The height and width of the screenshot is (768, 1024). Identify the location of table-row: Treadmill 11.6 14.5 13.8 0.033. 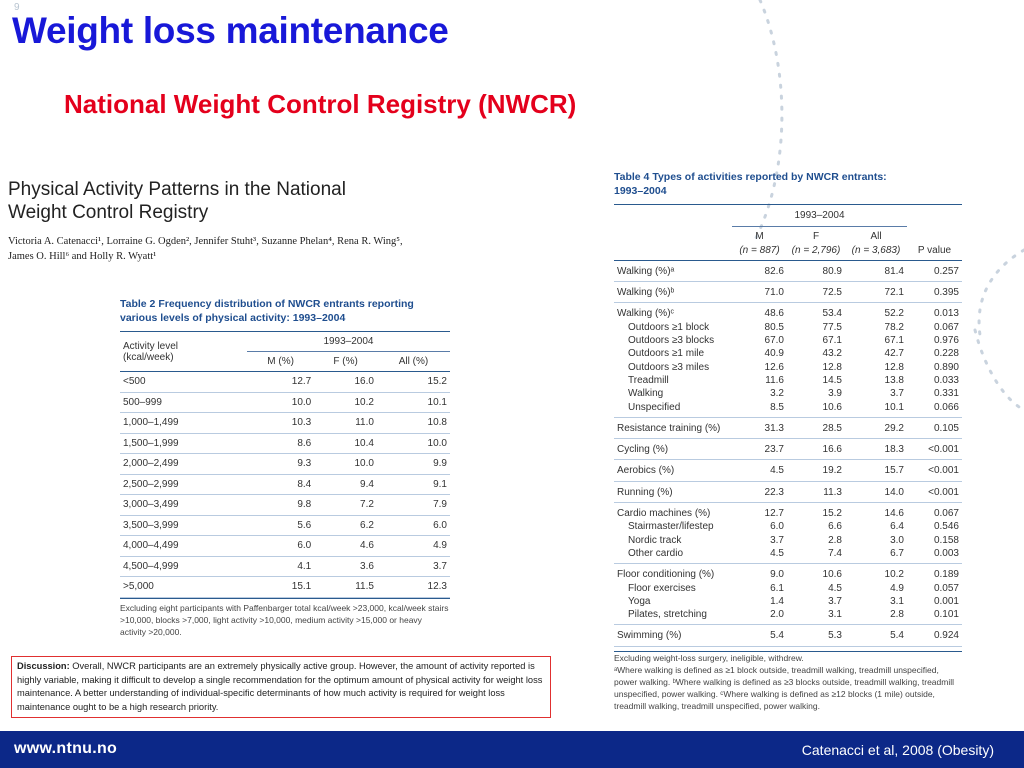
(788, 380).